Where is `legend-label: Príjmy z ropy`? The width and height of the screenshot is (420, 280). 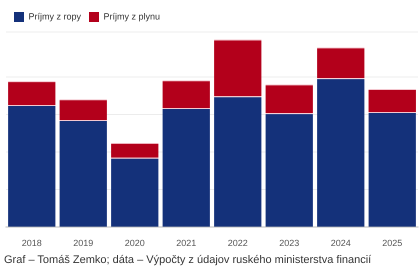
legend-label: Príjmy z ropy is located at coordinates (55, 16).